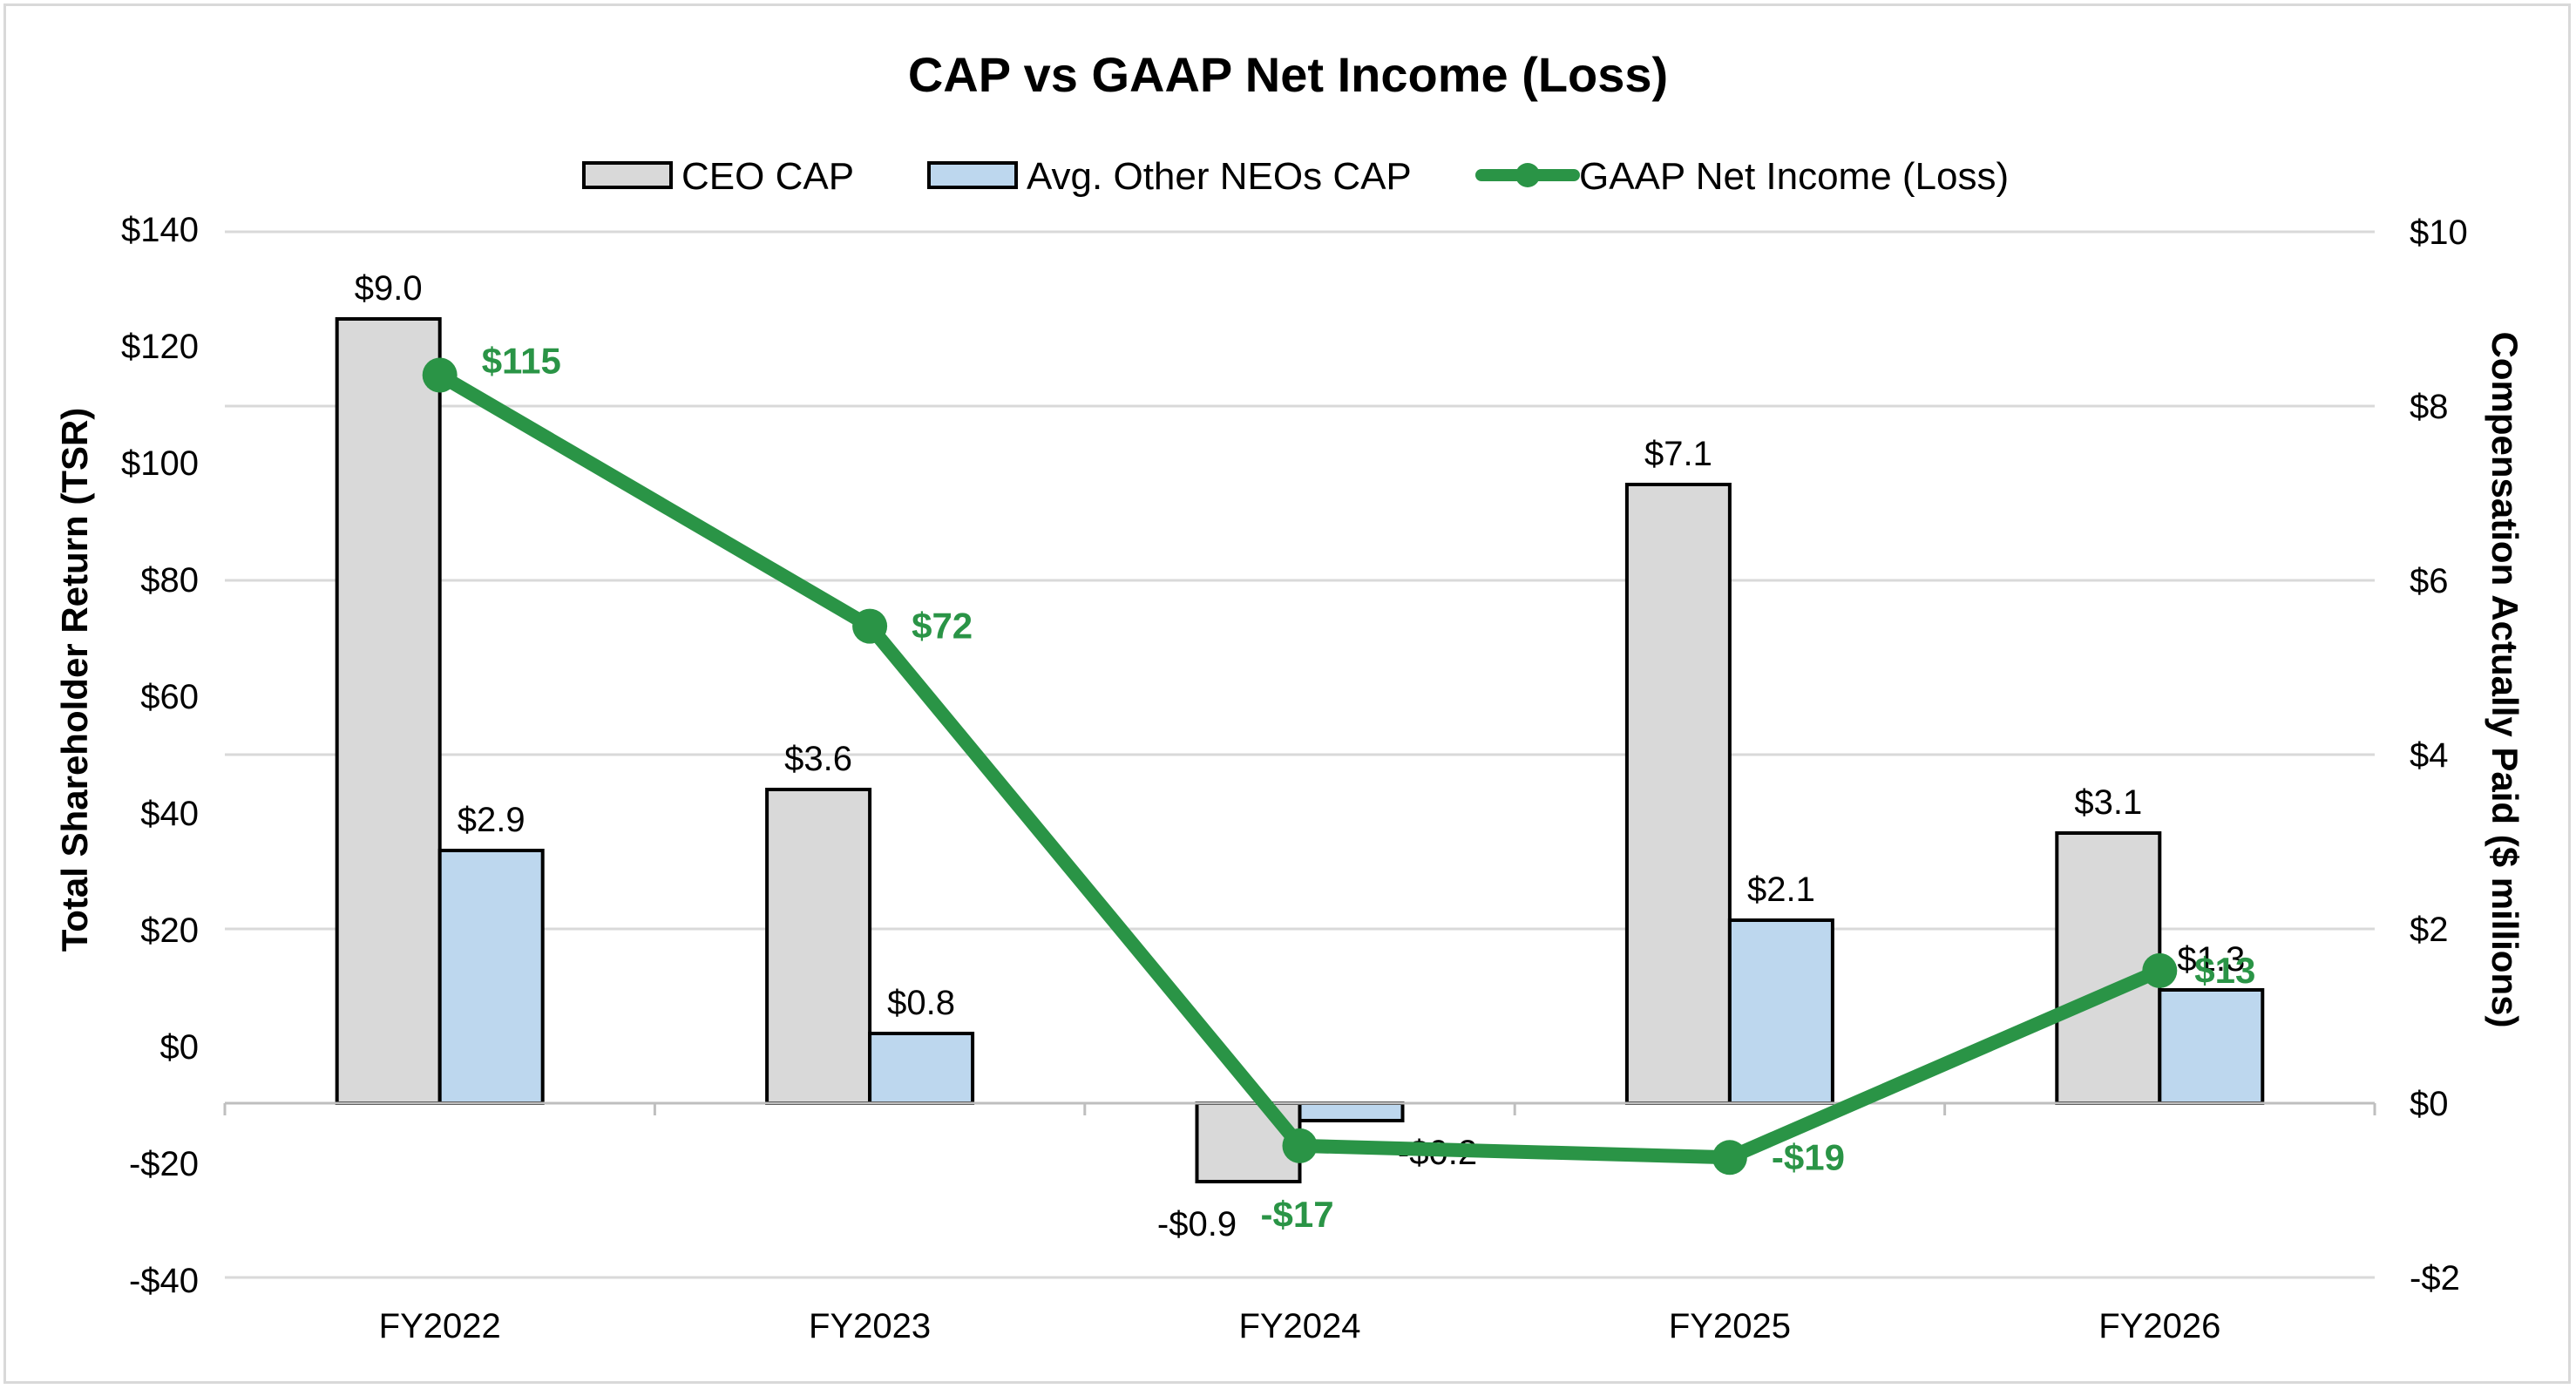 The height and width of the screenshot is (1389, 2576). Describe the element at coordinates (164, 1281) in the screenshot. I see `left-tick-label: -$40` at that location.